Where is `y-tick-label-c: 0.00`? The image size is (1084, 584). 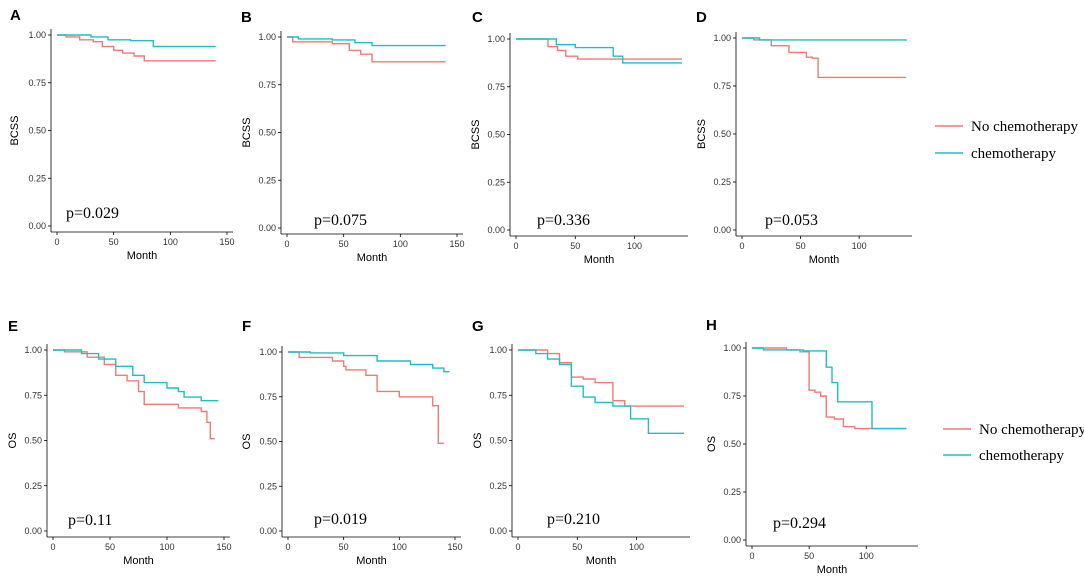 y-tick-label-c: 0.00 is located at coordinates (496, 230).